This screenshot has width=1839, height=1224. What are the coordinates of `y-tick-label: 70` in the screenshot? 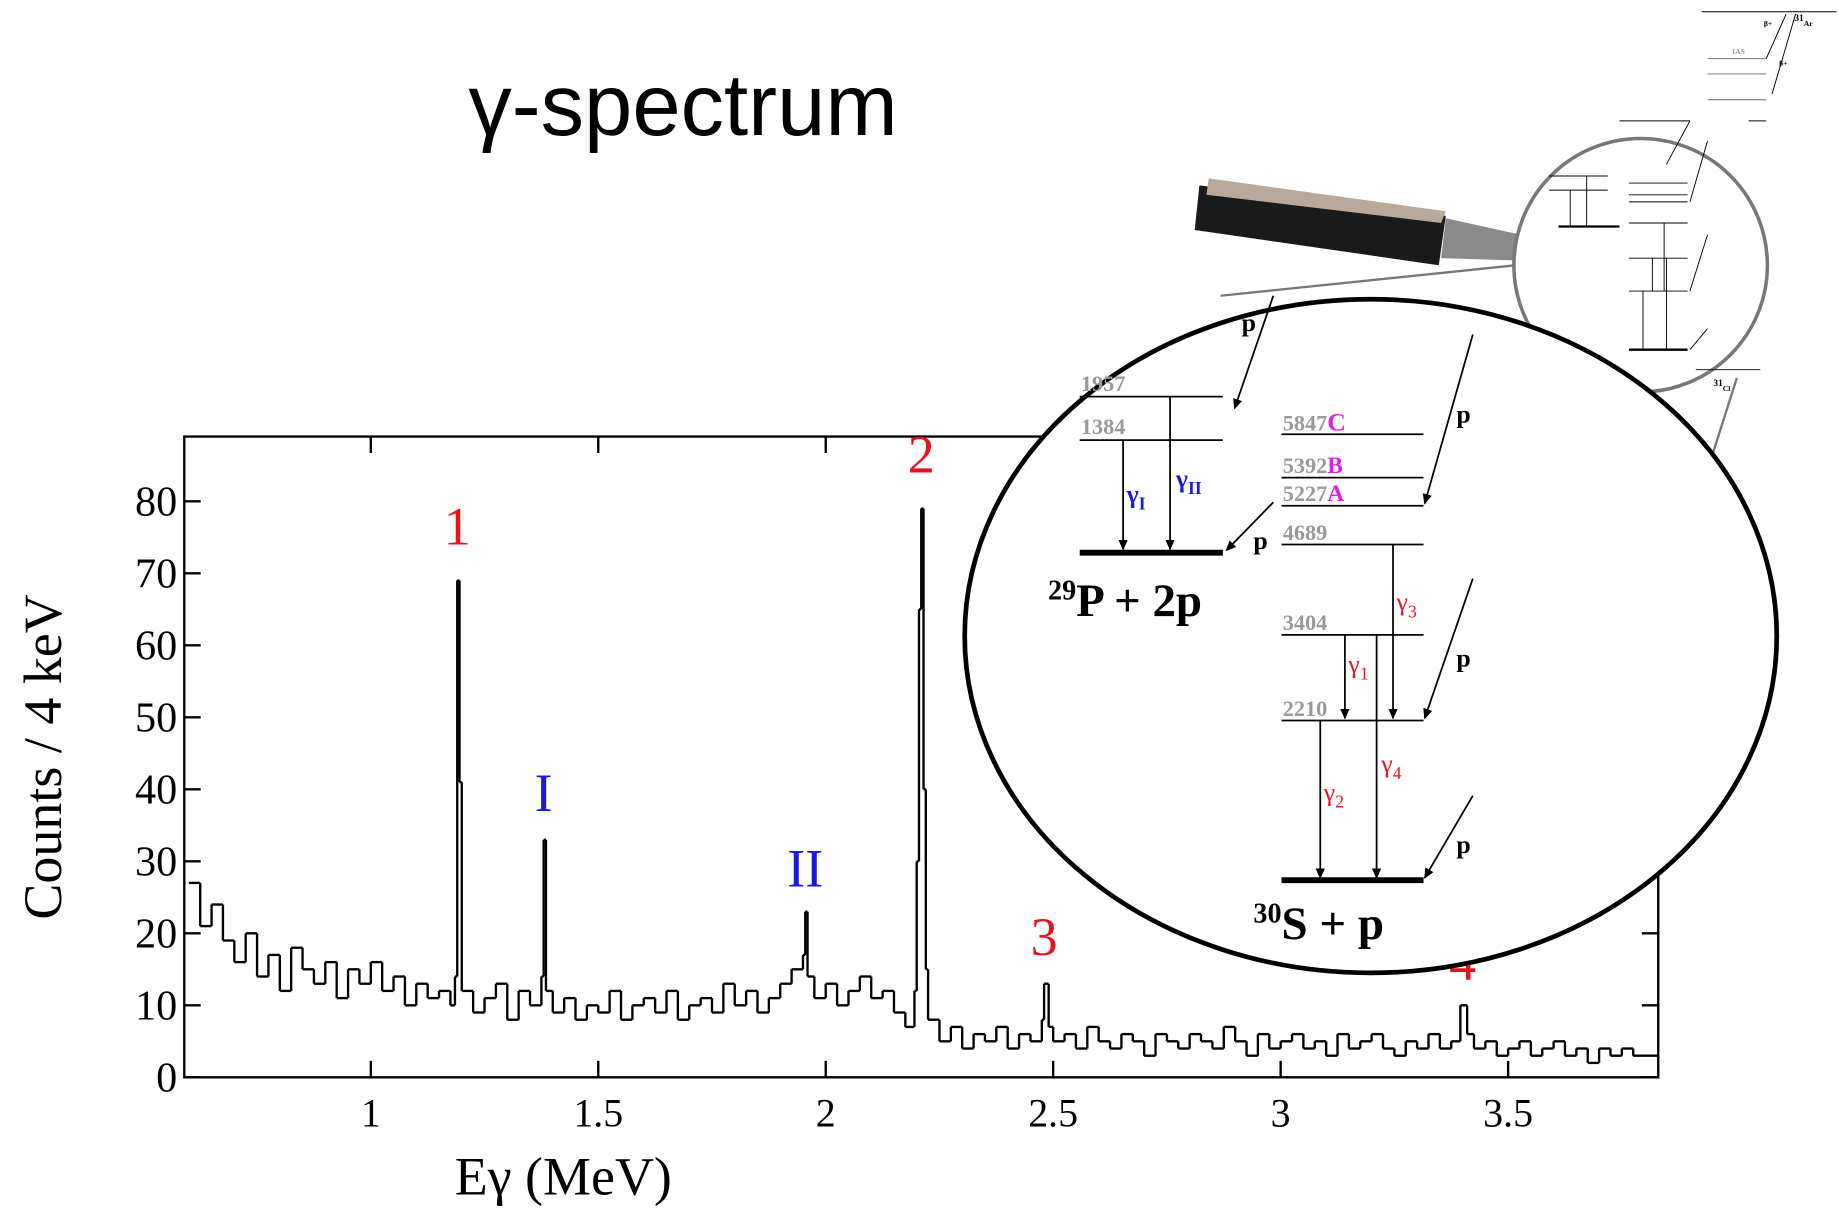 It's located at (156, 573).